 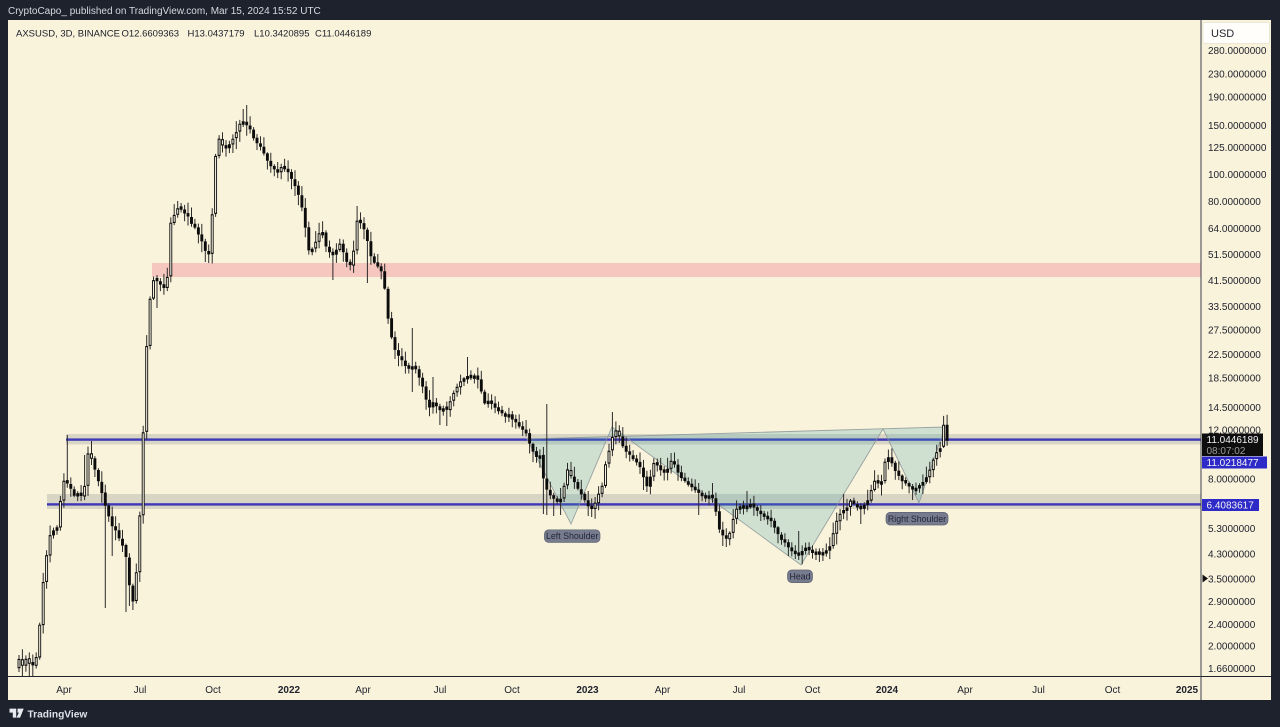 I want to click on svg-text: 6.4083617, so click(x=1231, y=506).